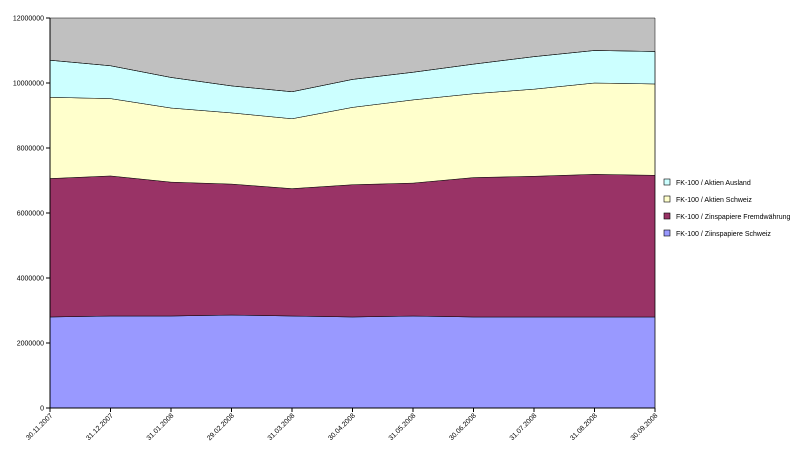 The height and width of the screenshot is (463, 800). Describe the element at coordinates (463, 427) in the screenshot. I see `x-tick-label: 30.06.2008` at that location.